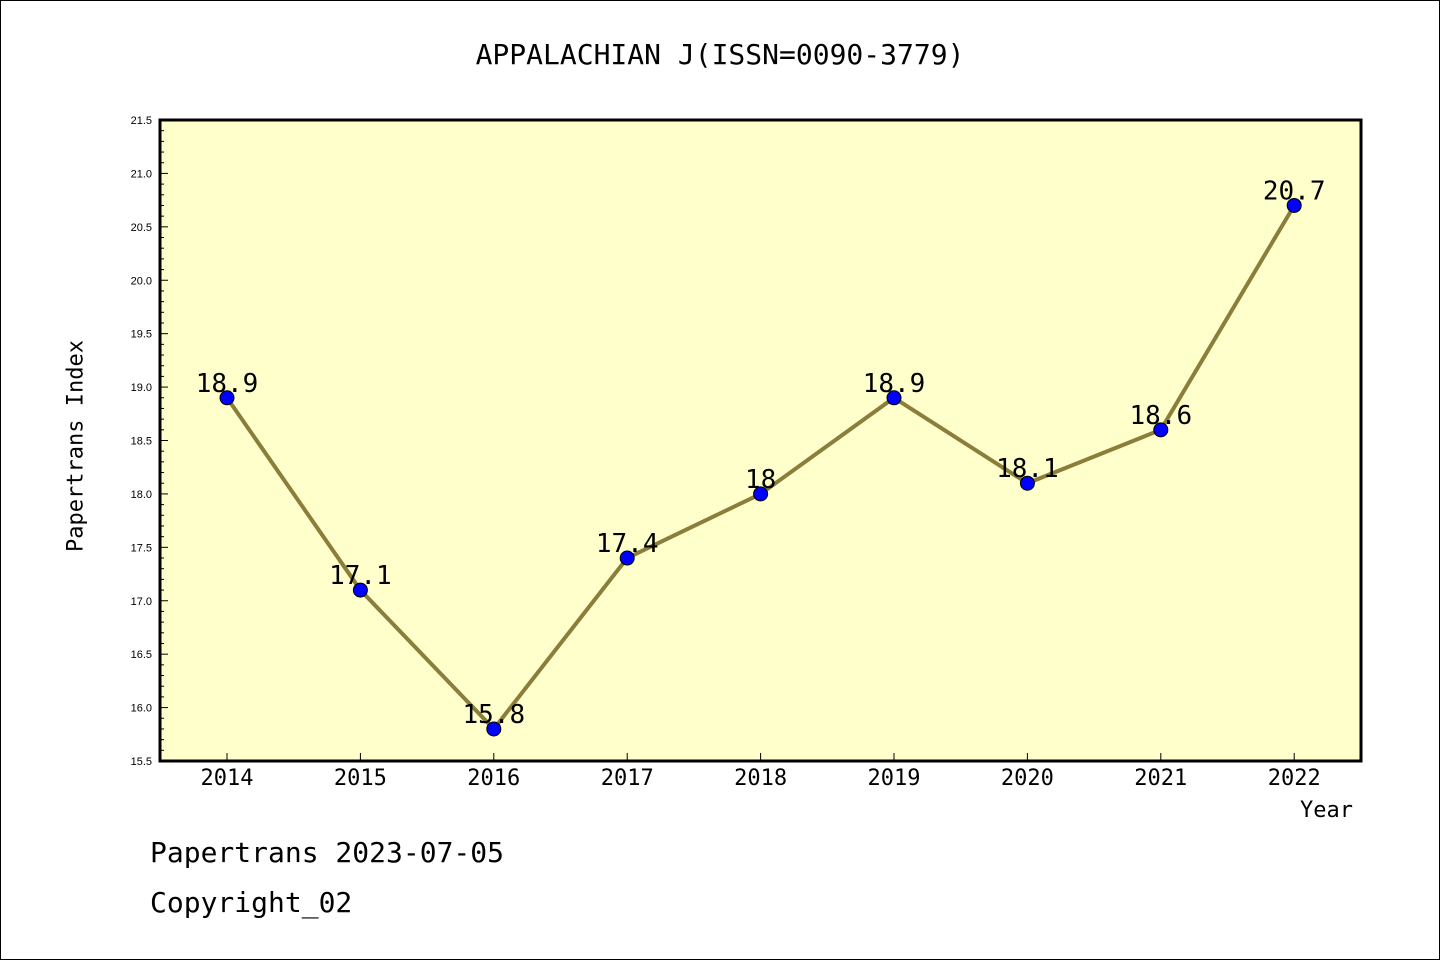 The width and height of the screenshot is (1440, 960). I want to click on x-tick-label: 2018, so click(760, 778).